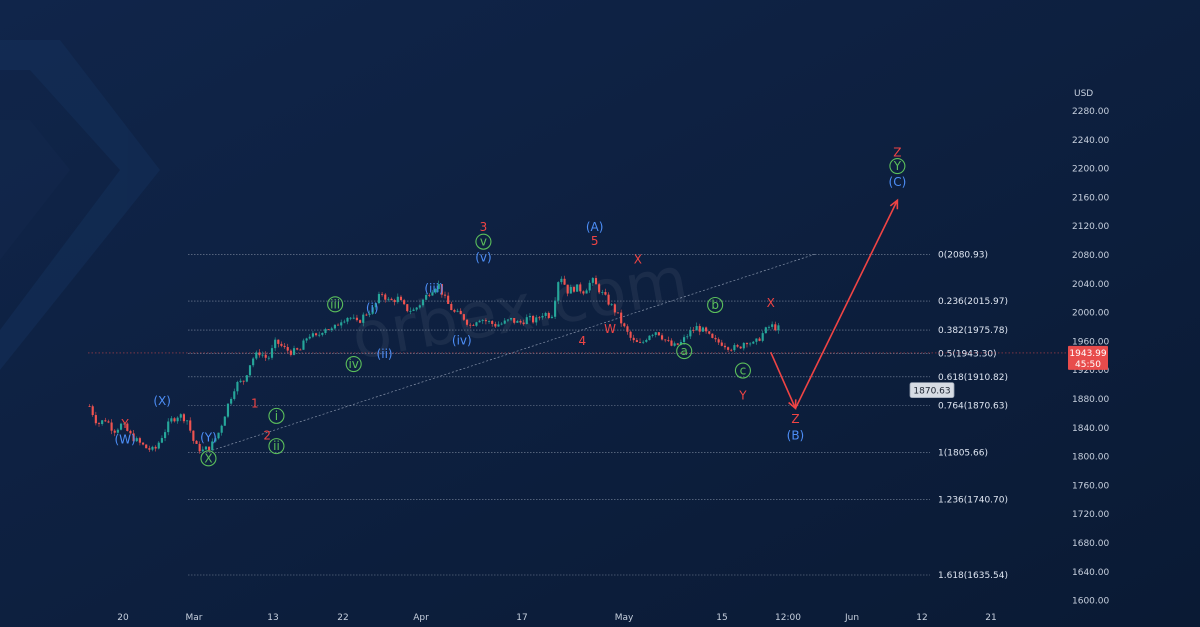 The width and height of the screenshot is (1200, 627). Describe the element at coordinates (385, 354) in the screenshot. I see `wave-label: (ii)` at that location.